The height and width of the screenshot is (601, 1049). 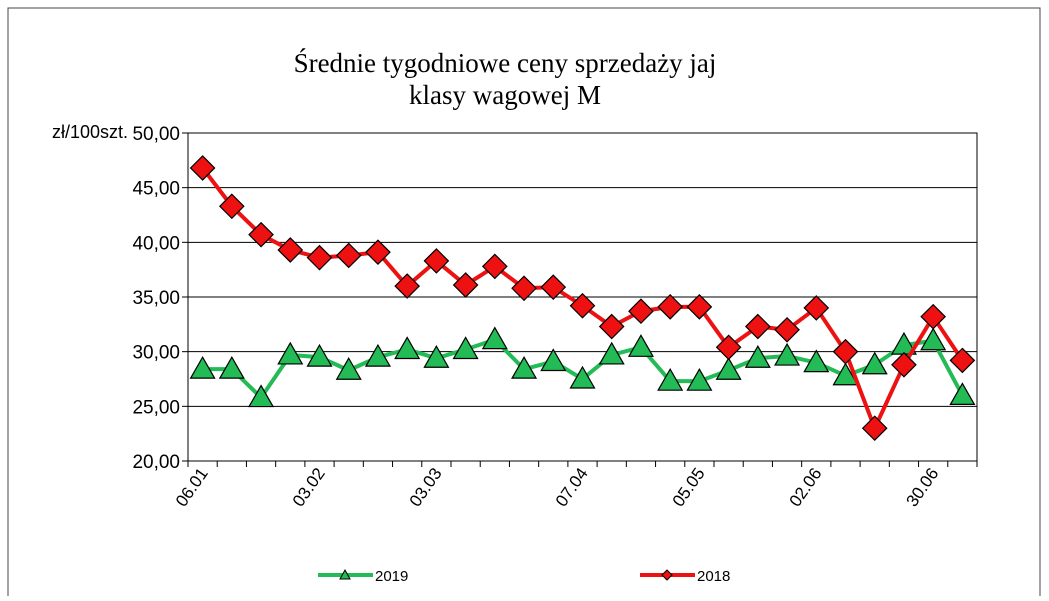 I want to click on chart-title: Średnie tygodniowe ceny sprzedaży jaj, so click(x=505, y=63).